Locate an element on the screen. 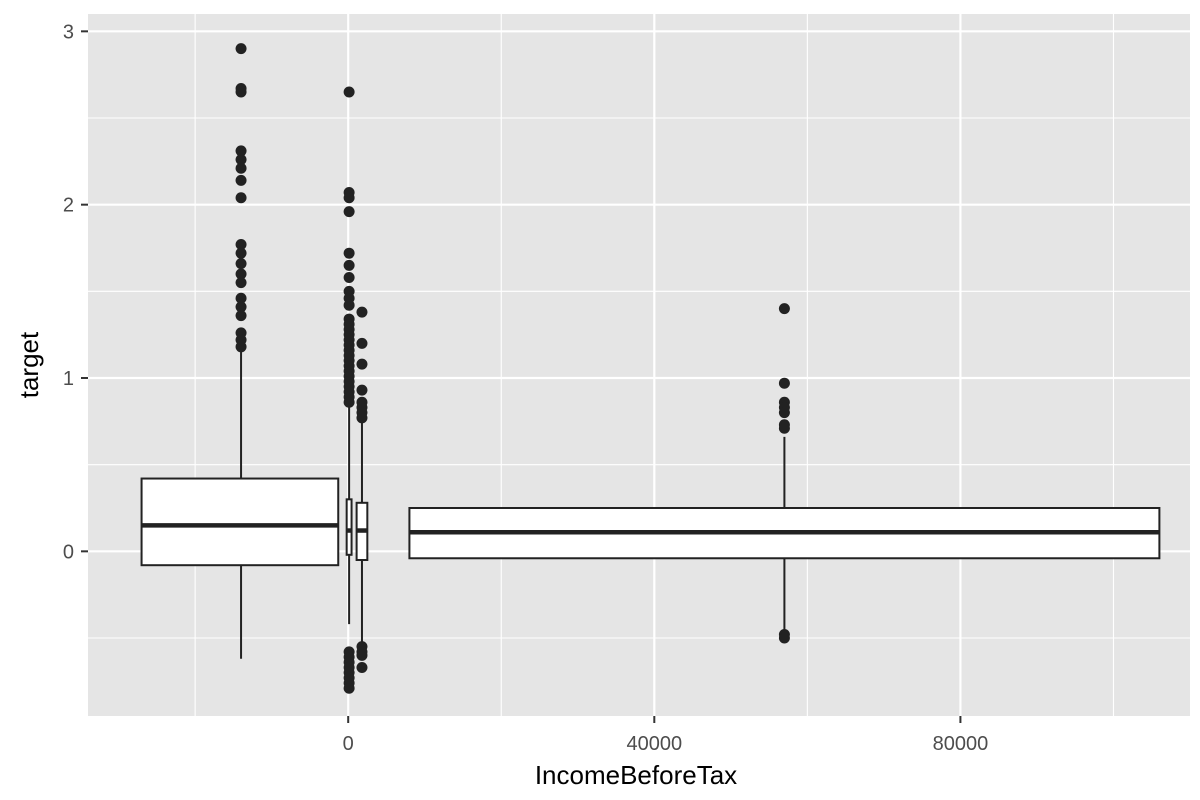 The height and width of the screenshot is (800, 1200). y-tick-label: 2 is located at coordinates (68, 206).